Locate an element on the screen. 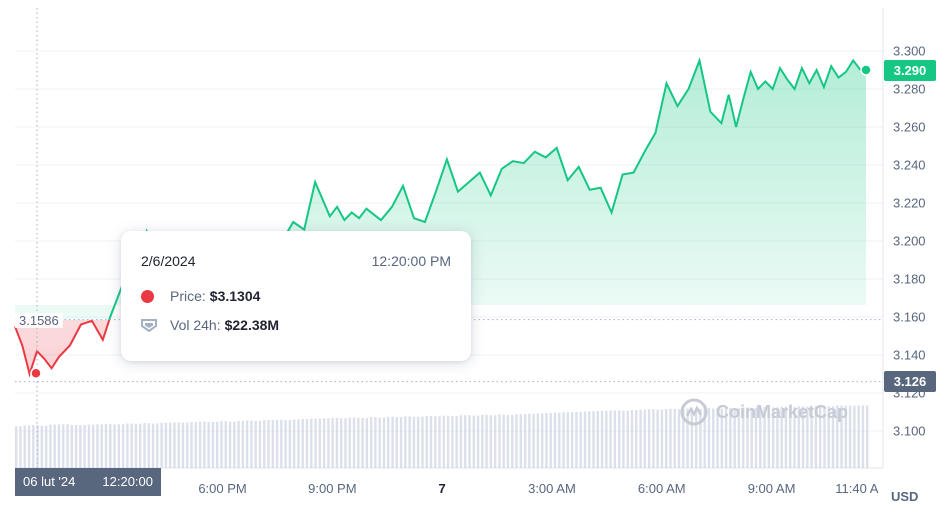 This screenshot has width=952, height=519. crosshair-date: 06 lut '24 is located at coordinates (49, 481).